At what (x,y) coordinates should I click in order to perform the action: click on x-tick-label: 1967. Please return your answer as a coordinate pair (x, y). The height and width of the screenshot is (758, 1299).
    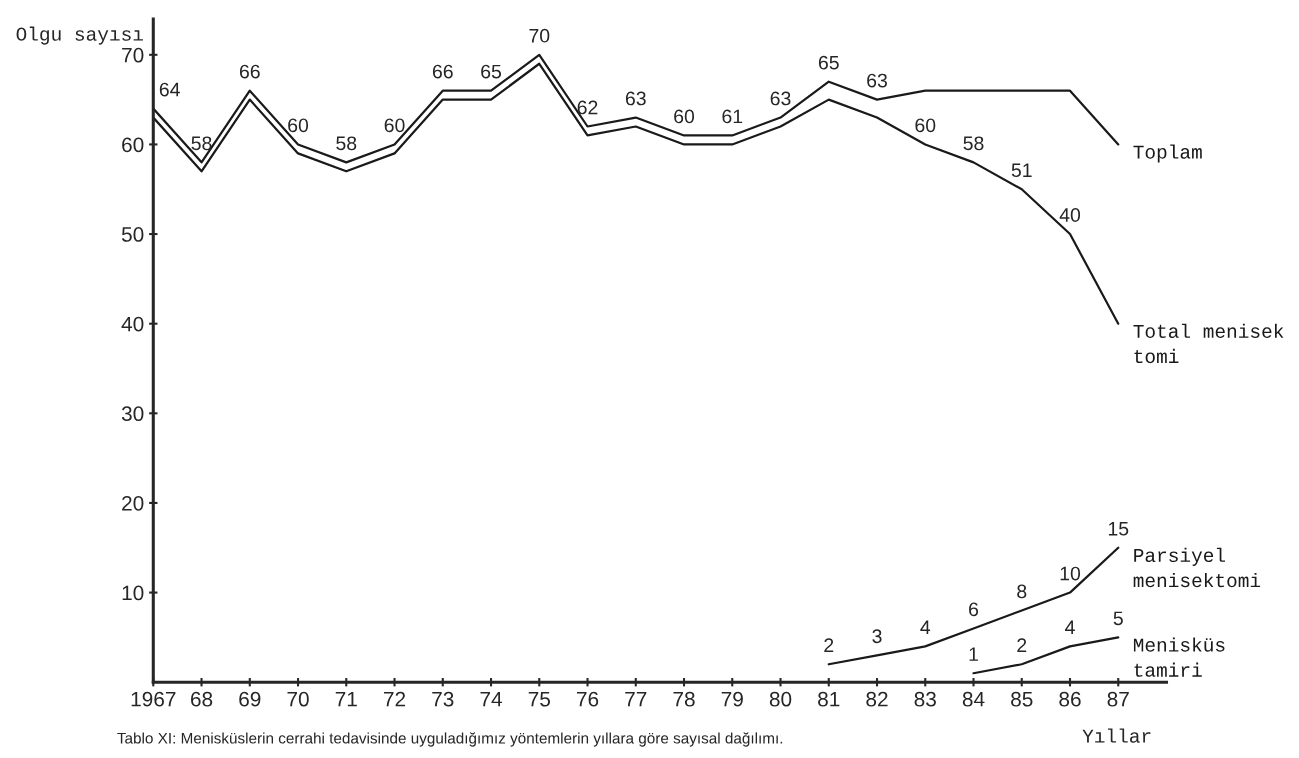
    Looking at the image, I should click on (153, 699).